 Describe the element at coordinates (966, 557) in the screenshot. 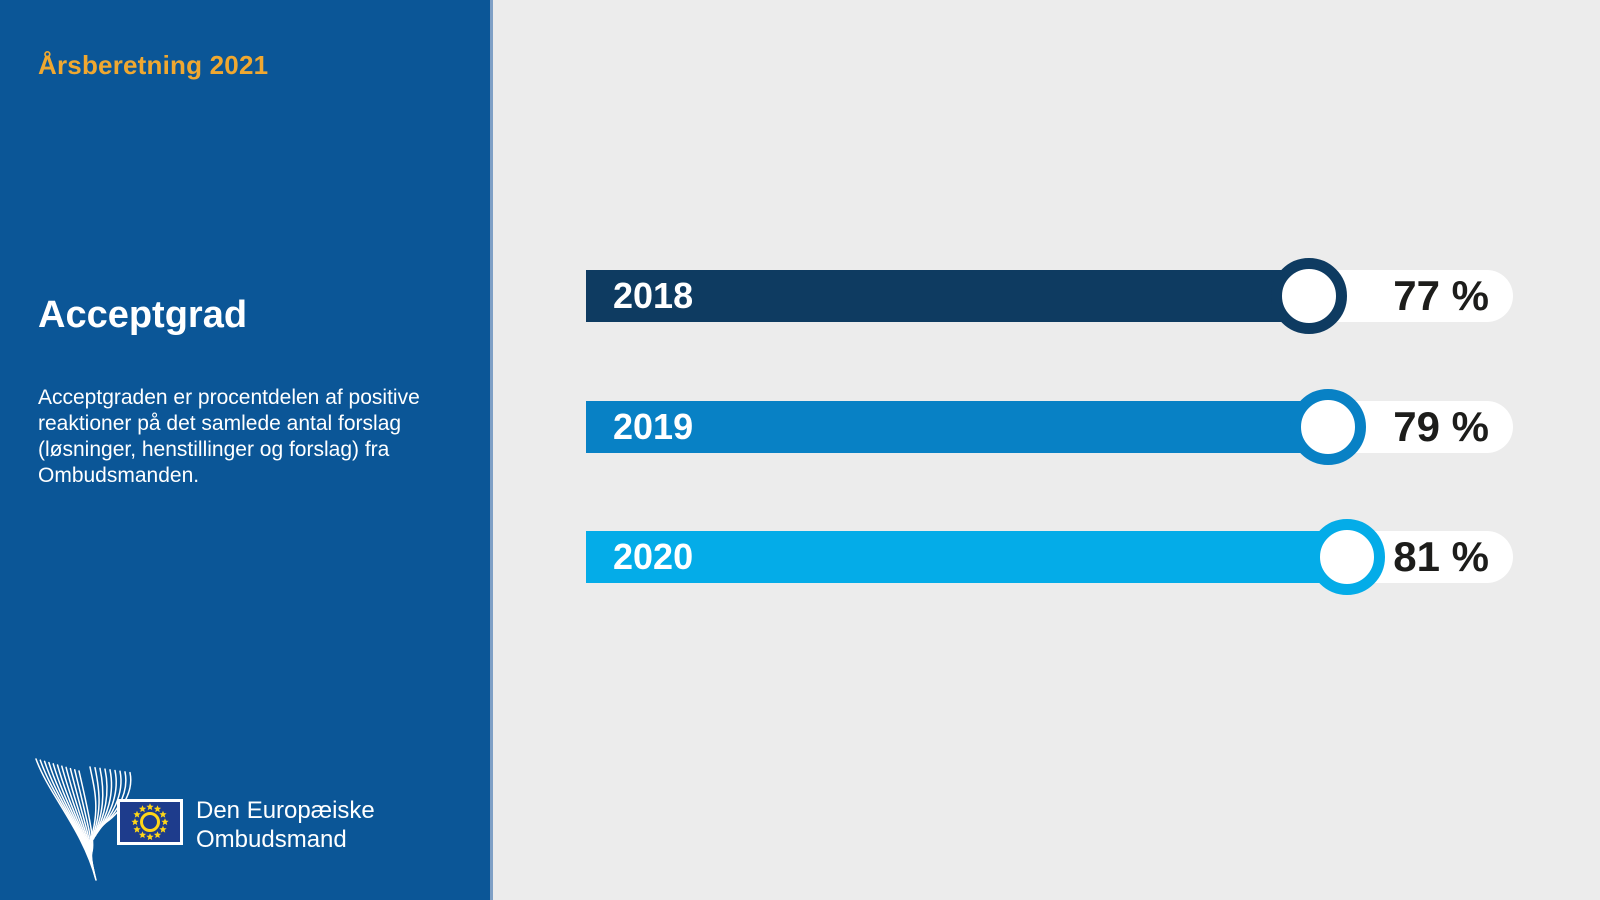

I see `bar-2020: 2020` at that location.